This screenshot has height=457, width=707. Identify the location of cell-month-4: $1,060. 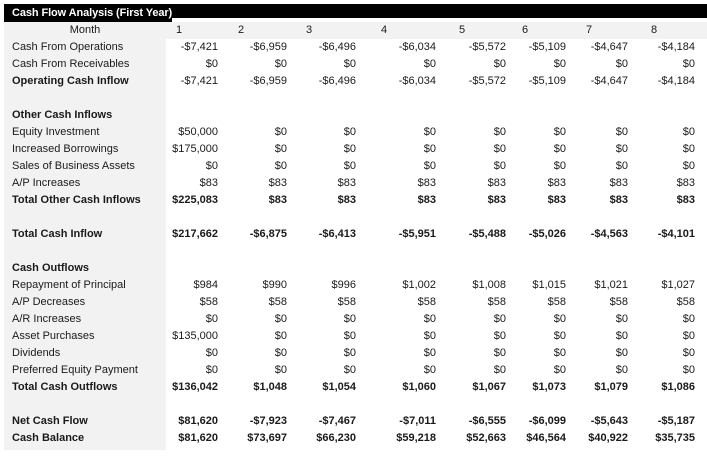
(419, 387).